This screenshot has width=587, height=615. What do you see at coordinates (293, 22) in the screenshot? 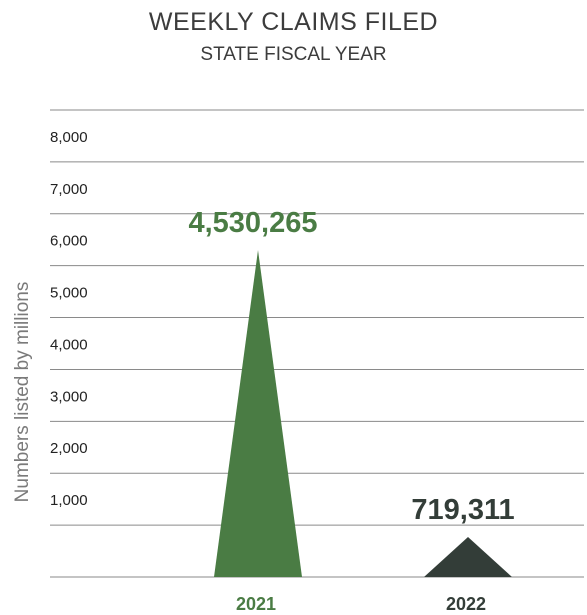
I see `chart-title: WEEKLY CLAIMS FILED` at bounding box center [293, 22].